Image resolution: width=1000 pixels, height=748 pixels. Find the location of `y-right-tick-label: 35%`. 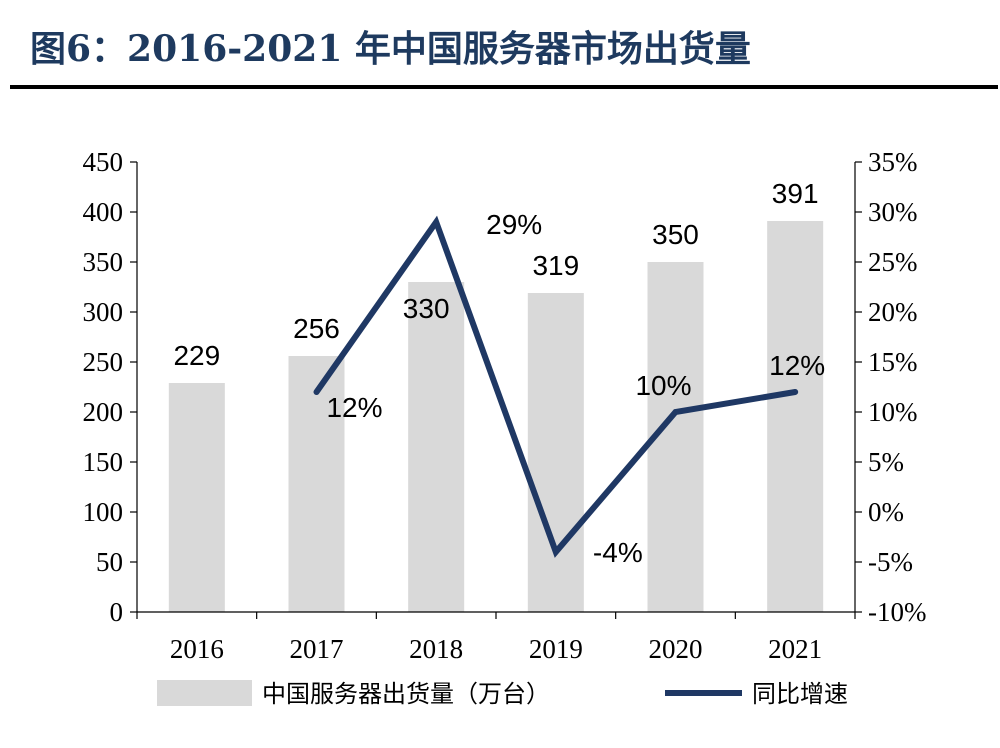

y-right-tick-label: 35% is located at coordinates (893, 162).